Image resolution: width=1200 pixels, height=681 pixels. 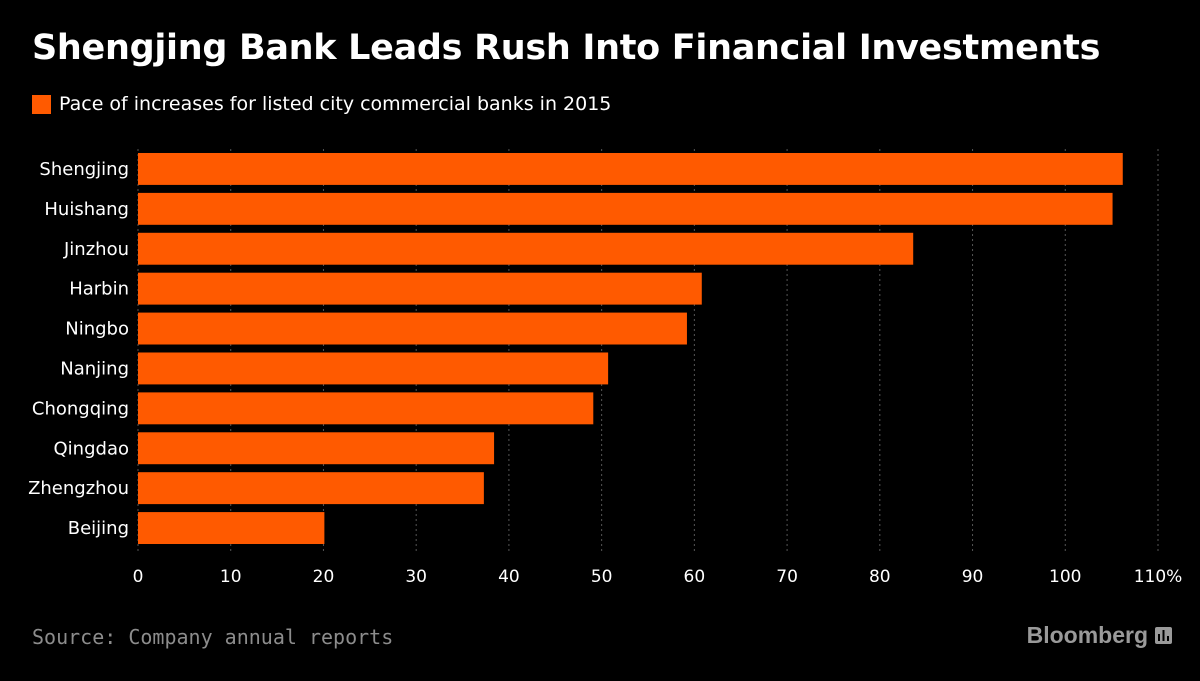 I want to click on x-tick-label: 30, so click(x=416, y=577).